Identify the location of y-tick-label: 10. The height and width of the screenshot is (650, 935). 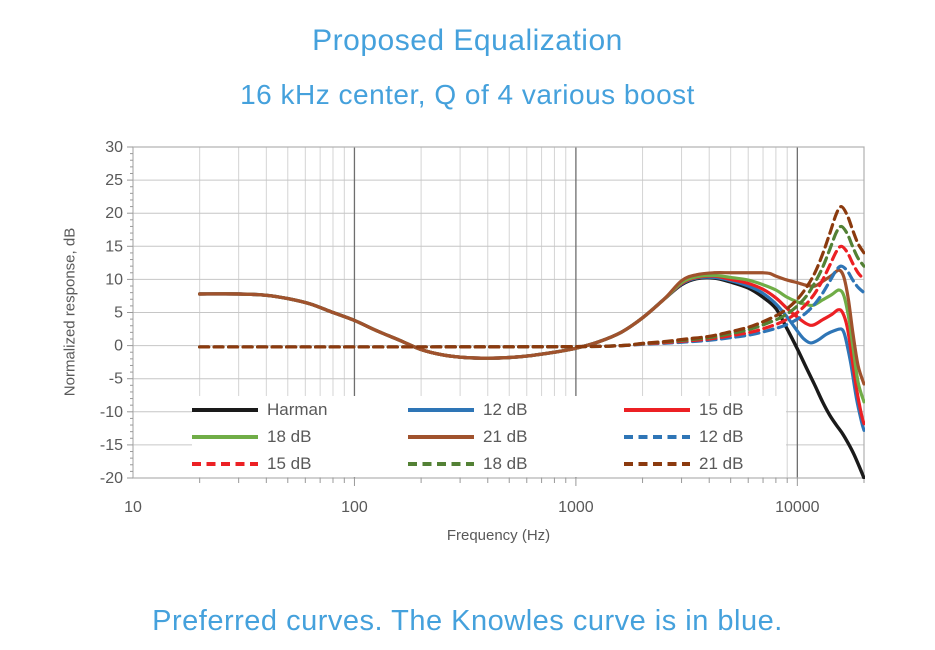
(114, 279).